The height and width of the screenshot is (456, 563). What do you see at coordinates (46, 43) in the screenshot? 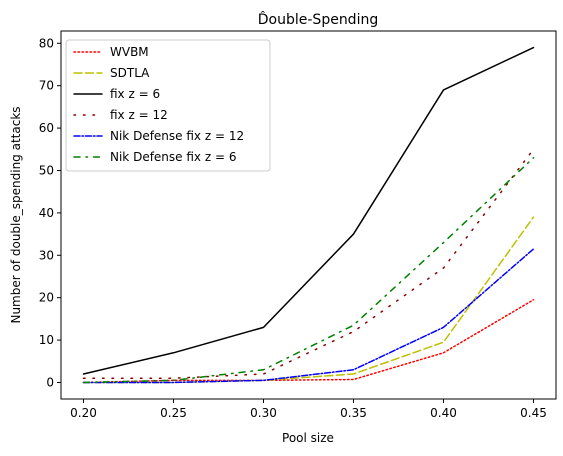
I see `y-tick-label: 80` at bounding box center [46, 43].